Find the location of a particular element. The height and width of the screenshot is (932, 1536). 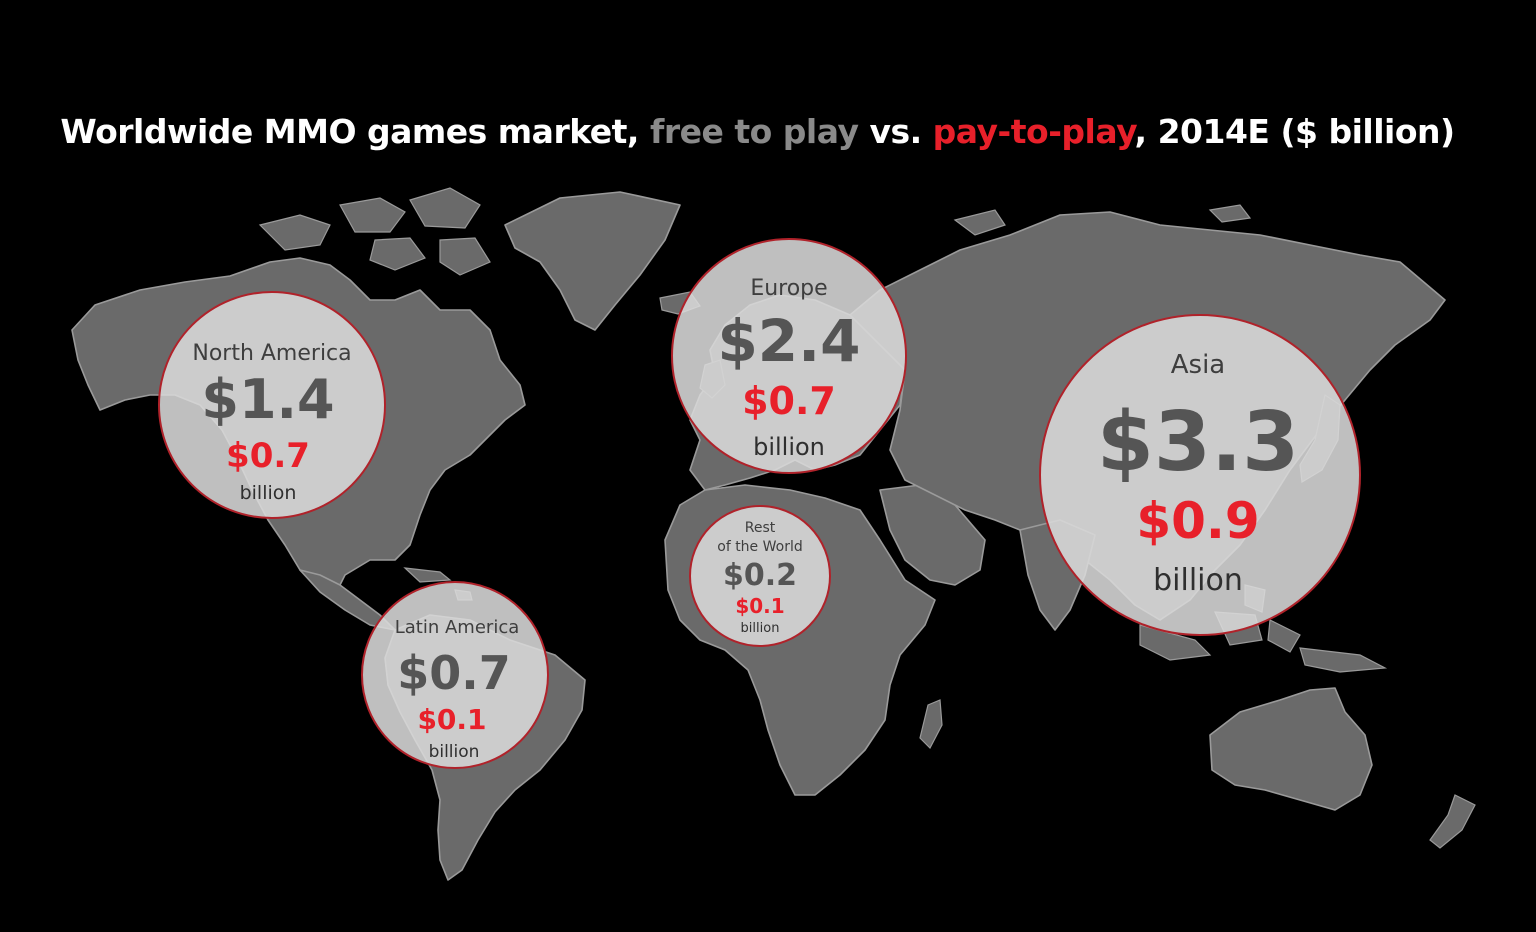

australia-landmass is located at coordinates (1291, 749).